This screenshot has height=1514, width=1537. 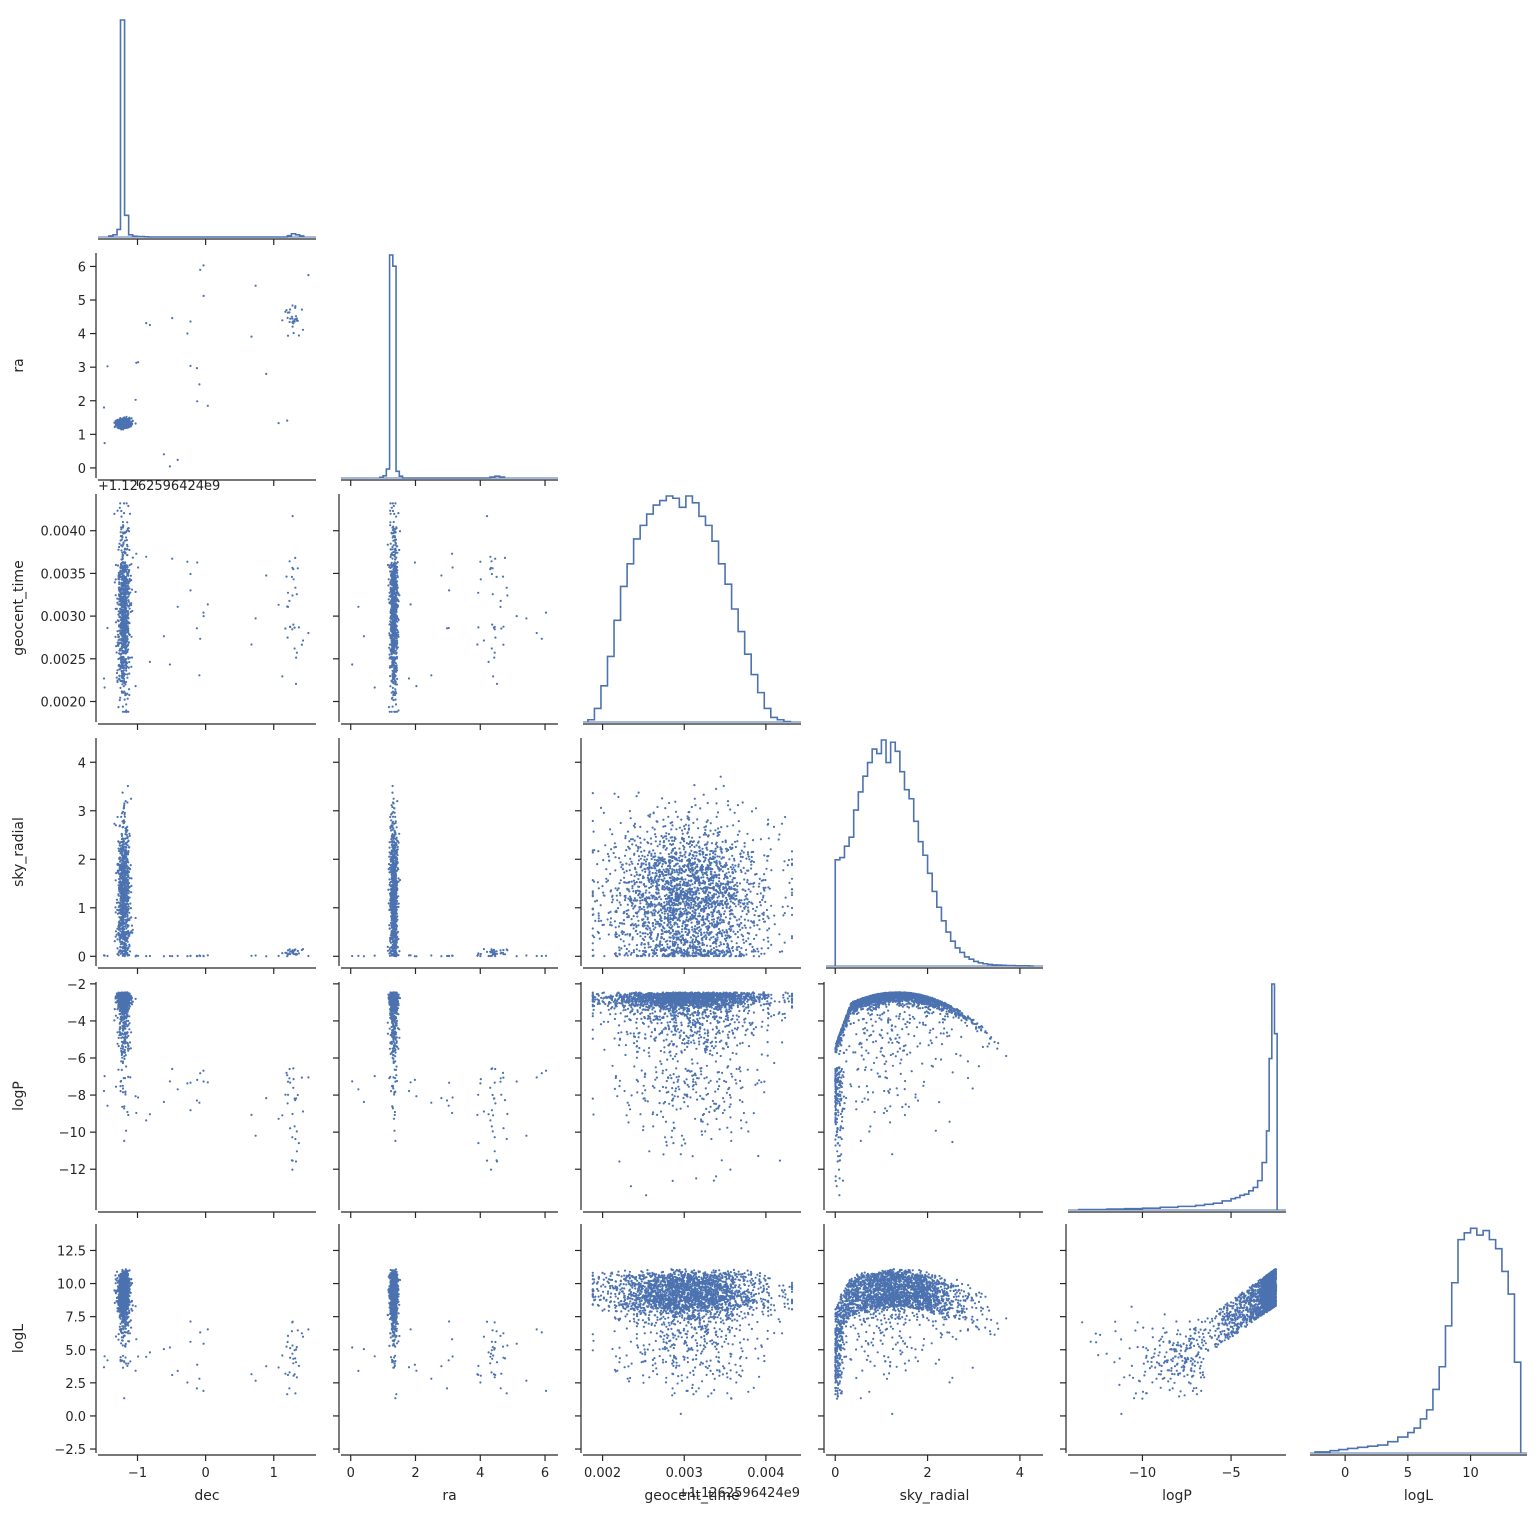 What do you see at coordinates (692, 613) in the screenshot?
I see `panel-geocent_time-geocent_time` at bounding box center [692, 613].